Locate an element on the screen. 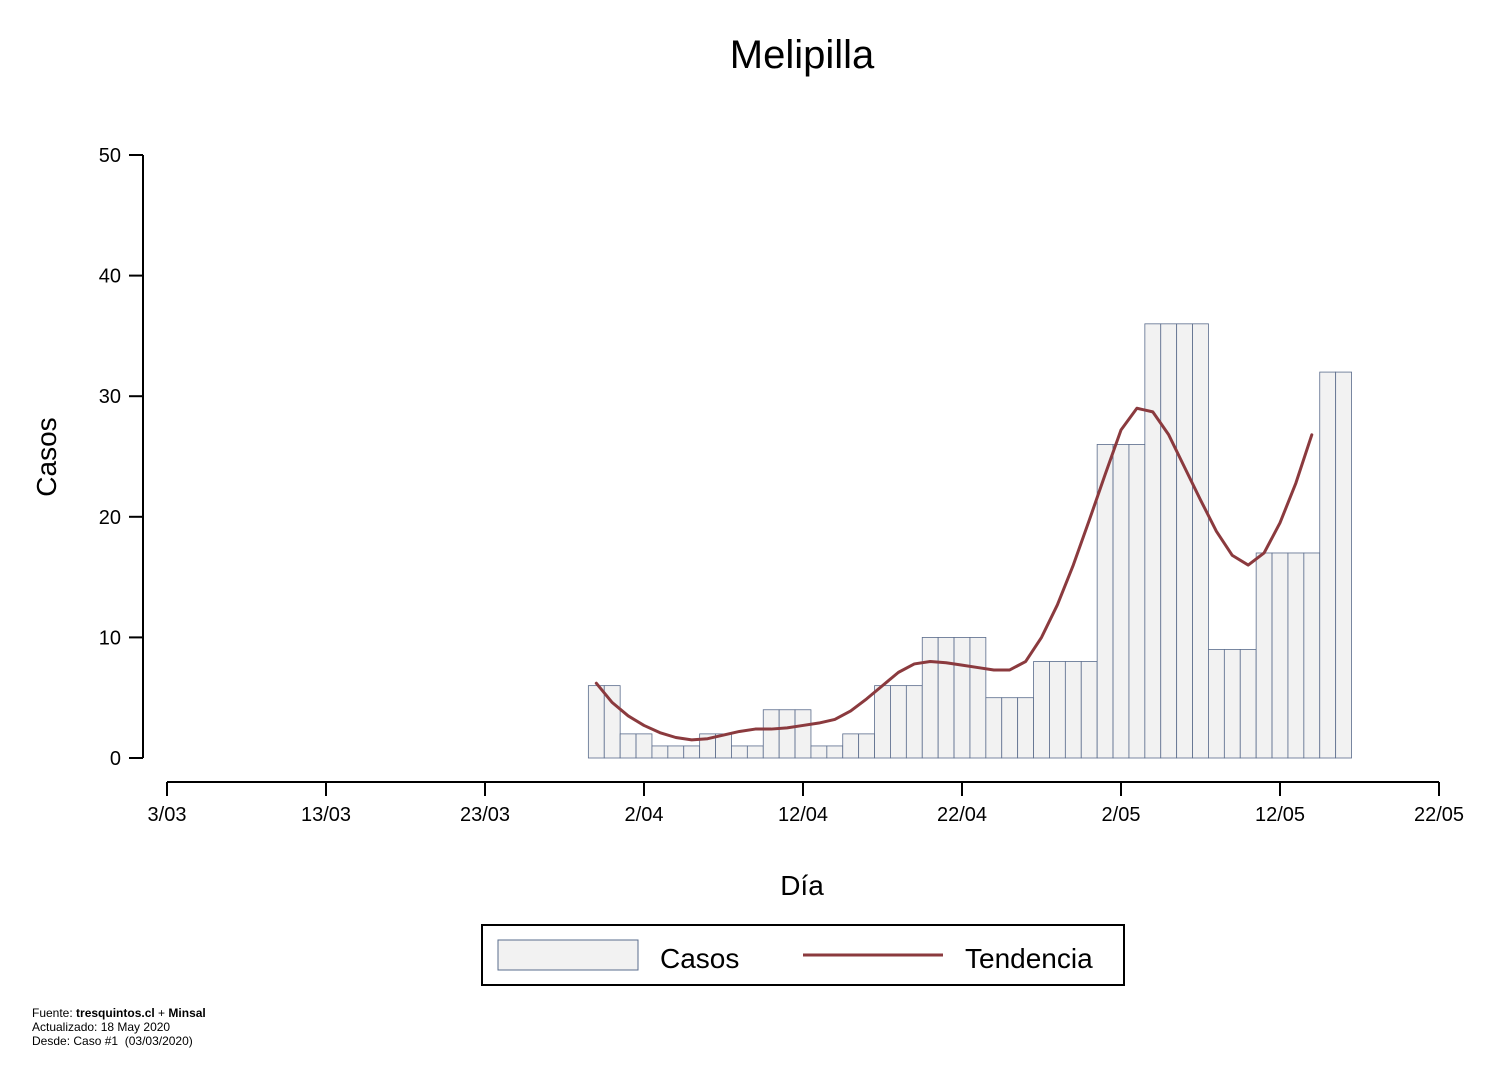 Image resolution: width=1488 pixels, height=1082 pixels. footer-source: Fuente: tresquintos.cl + Minsal is located at coordinates (119, 1013).